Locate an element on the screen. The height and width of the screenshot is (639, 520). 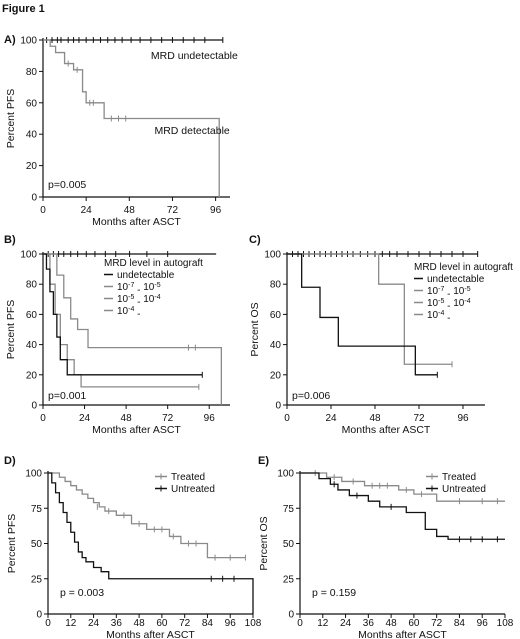
p-value: p=0.005 is located at coordinates (67, 185).